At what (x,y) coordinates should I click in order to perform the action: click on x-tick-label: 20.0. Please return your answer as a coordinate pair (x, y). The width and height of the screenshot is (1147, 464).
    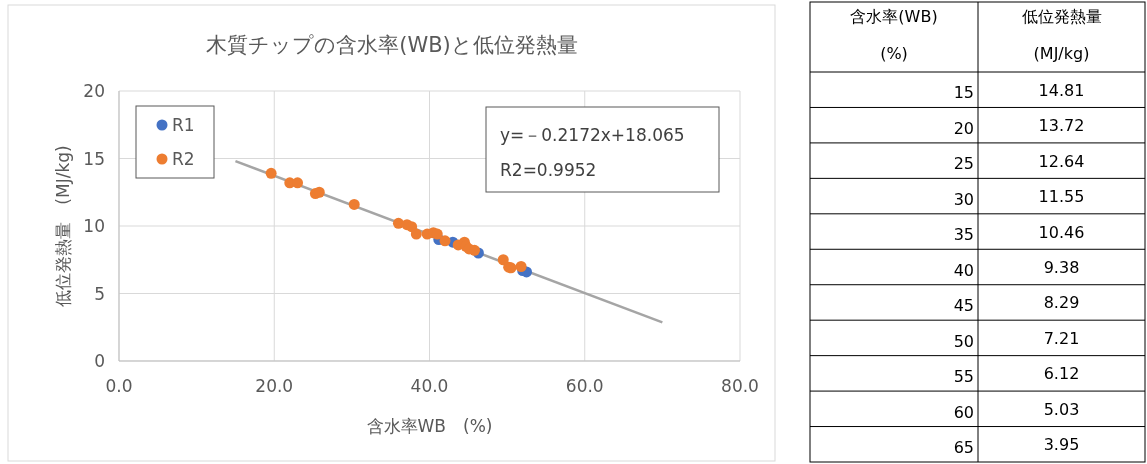
    Looking at the image, I should click on (274, 386).